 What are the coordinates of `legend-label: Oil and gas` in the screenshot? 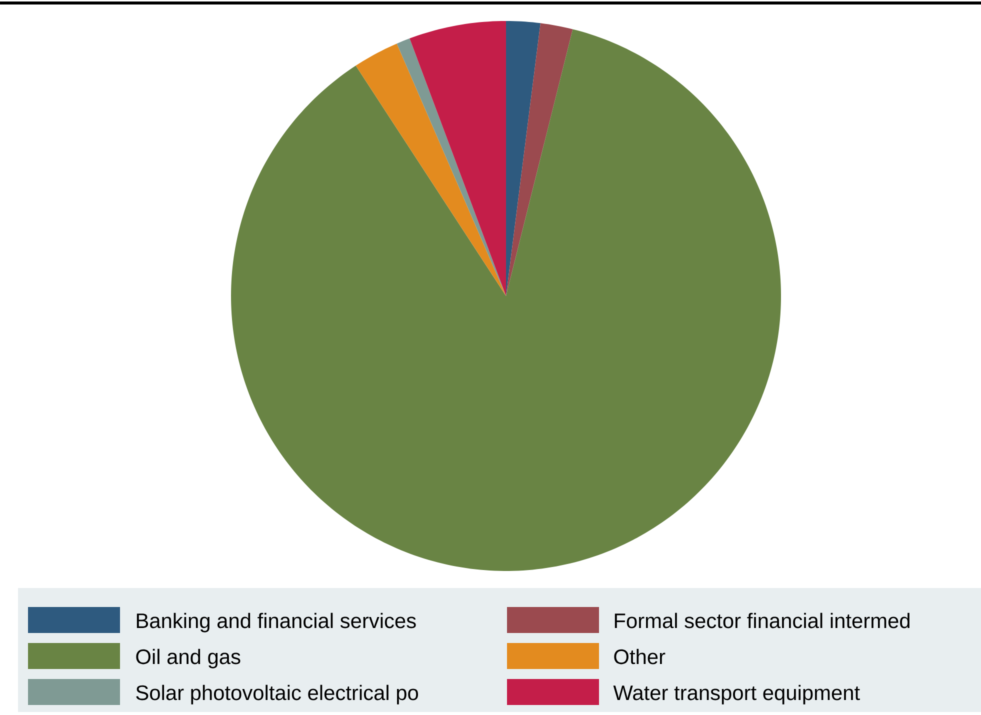 It's located at (188, 658).